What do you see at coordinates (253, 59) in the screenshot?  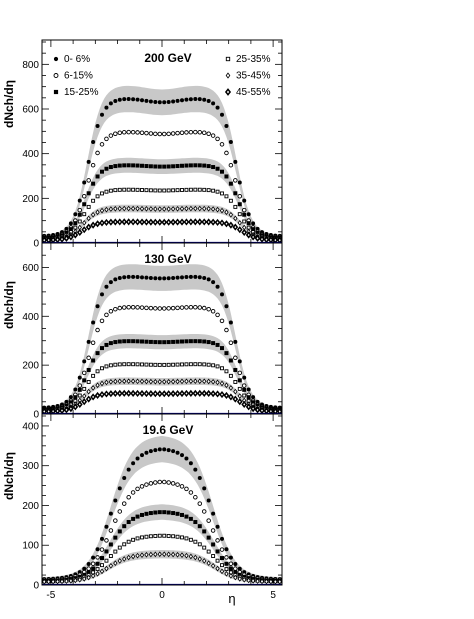 I see `legend-label: 25-35%` at bounding box center [253, 59].